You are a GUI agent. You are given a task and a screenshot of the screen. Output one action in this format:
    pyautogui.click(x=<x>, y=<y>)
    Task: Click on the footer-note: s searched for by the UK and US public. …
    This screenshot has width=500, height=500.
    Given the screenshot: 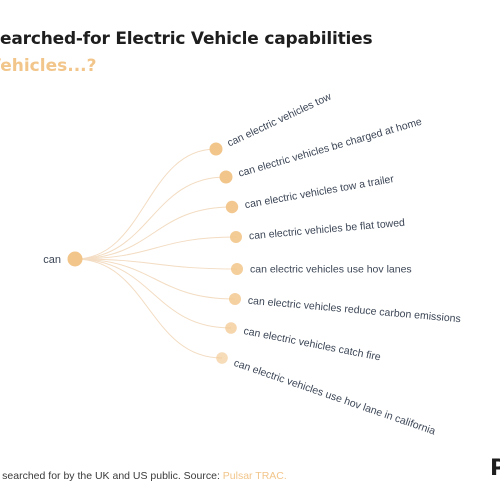 What is the action you would take?
    pyautogui.click(x=143, y=476)
    